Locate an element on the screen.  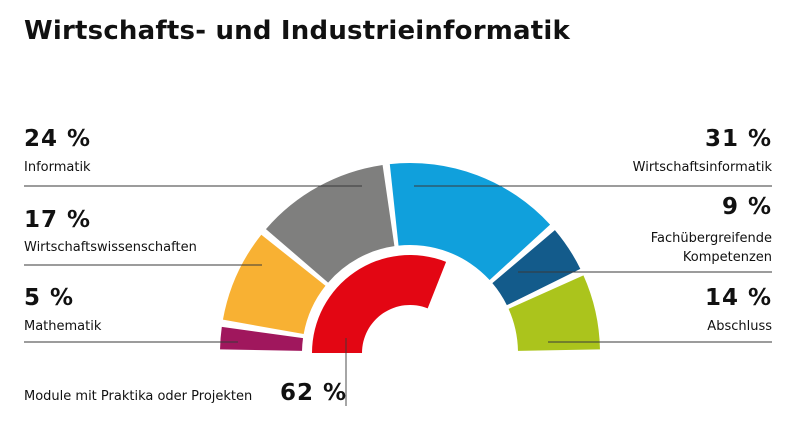
pct-abschluss: 14 % is located at coordinates (738, 298).